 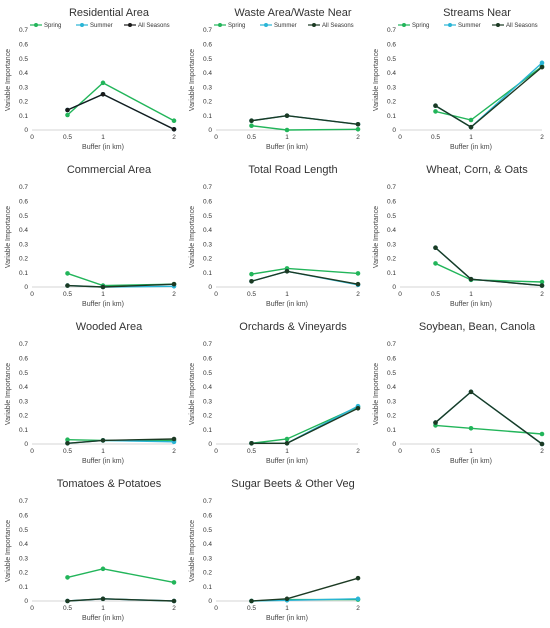 What do you see at coordinates (109, 13) in the screenshot?
I see `chart-title: Residential Area` at bounding box center [109, 13].